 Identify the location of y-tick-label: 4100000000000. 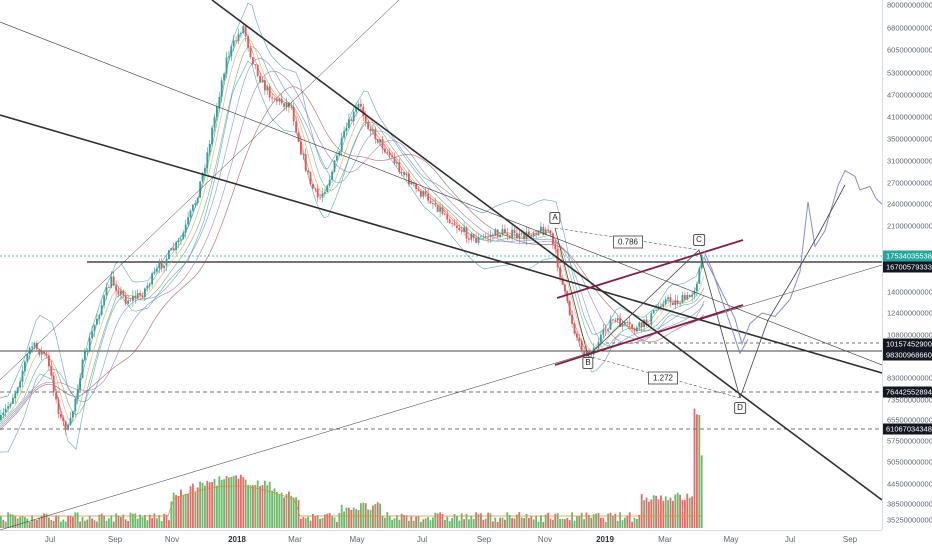
(909, 117).